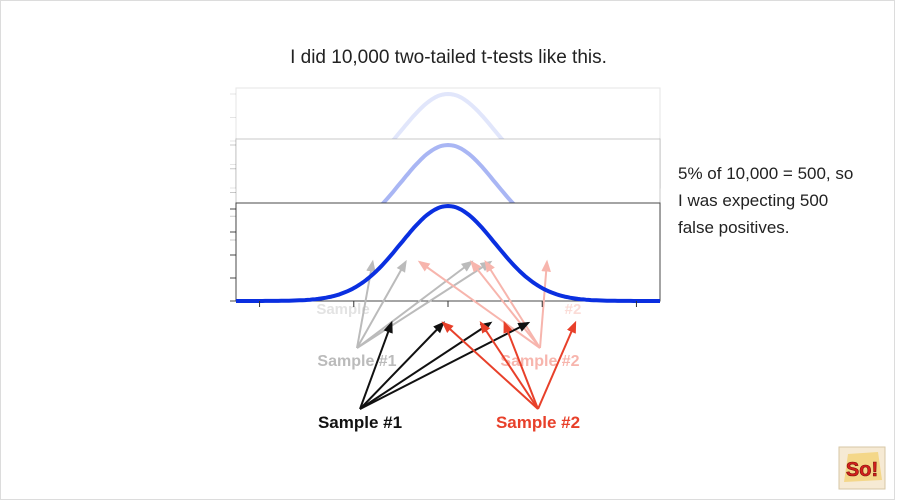 Image resolution: width=897 pixels, height=502 pixels. What do you see at coordinates (766, 173) in the screenshot?
I see `side-note-line-1: 5% of 10,000 = 500, so` at bounding box center [766, 173].